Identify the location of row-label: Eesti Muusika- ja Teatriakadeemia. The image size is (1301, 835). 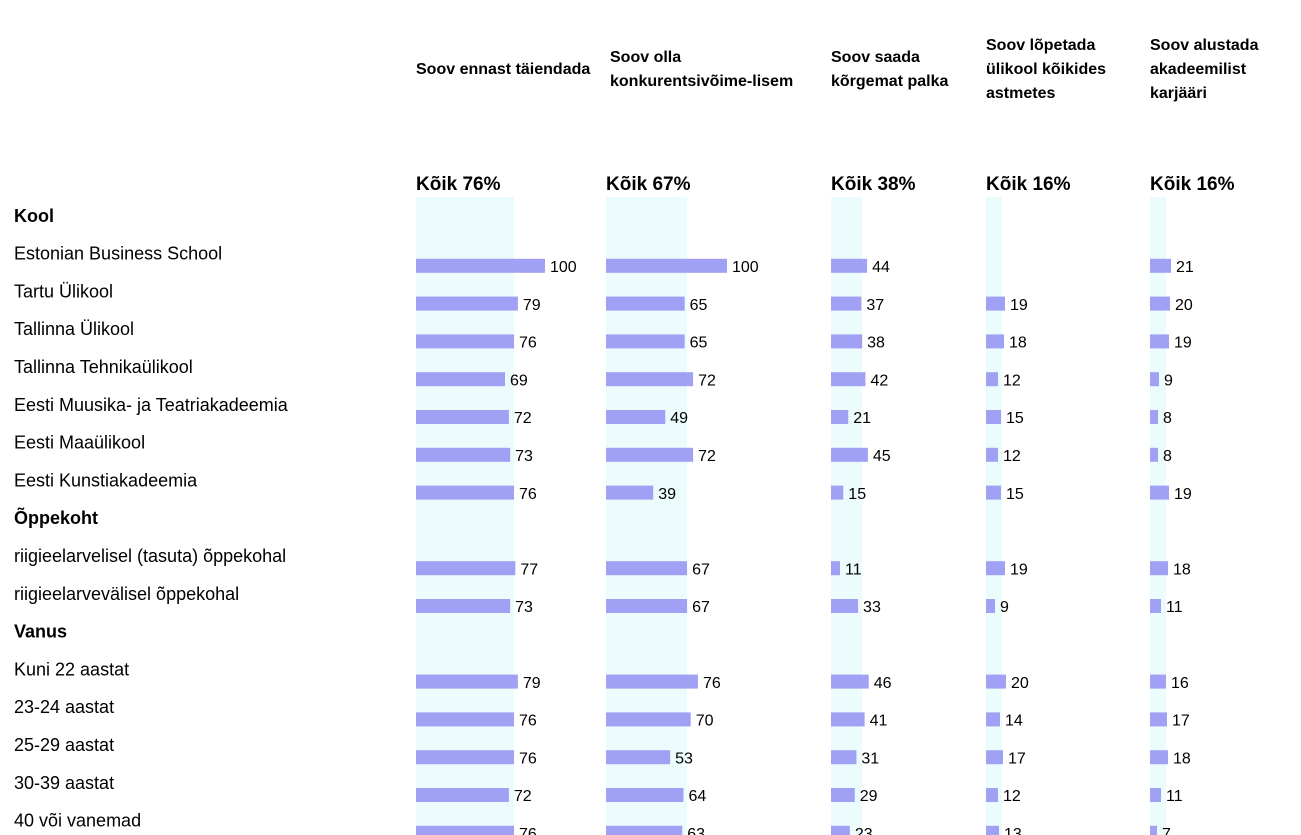
(151, 405).